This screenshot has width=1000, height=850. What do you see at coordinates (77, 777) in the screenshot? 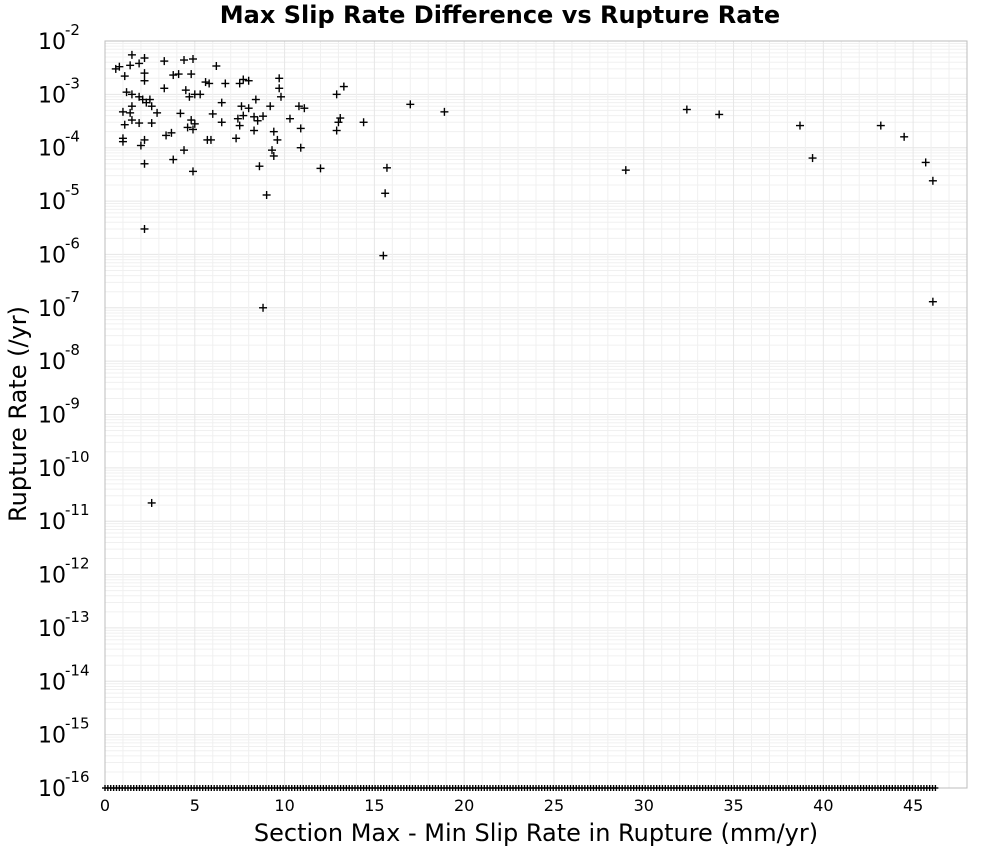
I see `y-tick-exponent: -16` at bounding box center [77, 777].